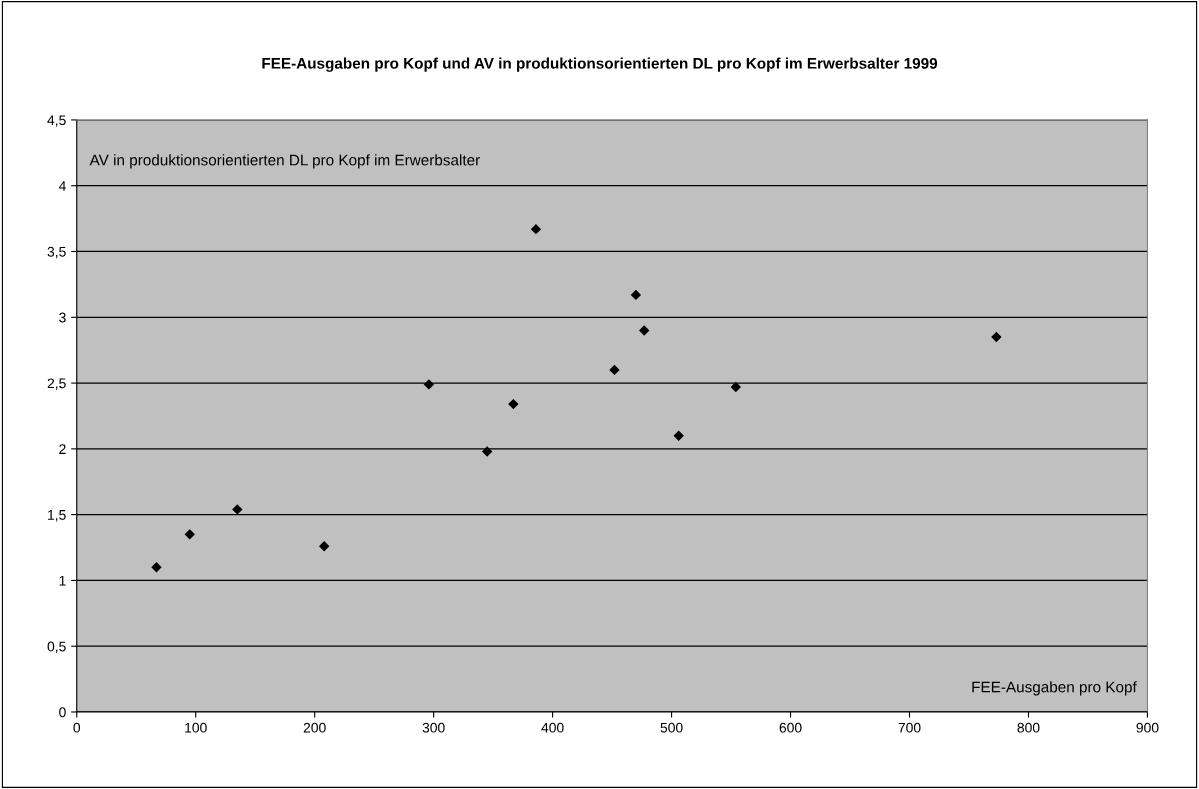 The height and width of the screenshot is (789, 1199). Describe the element at coordinates (56, 647) in the screenshot. I see `y-tick-label: 0,5` at that location.